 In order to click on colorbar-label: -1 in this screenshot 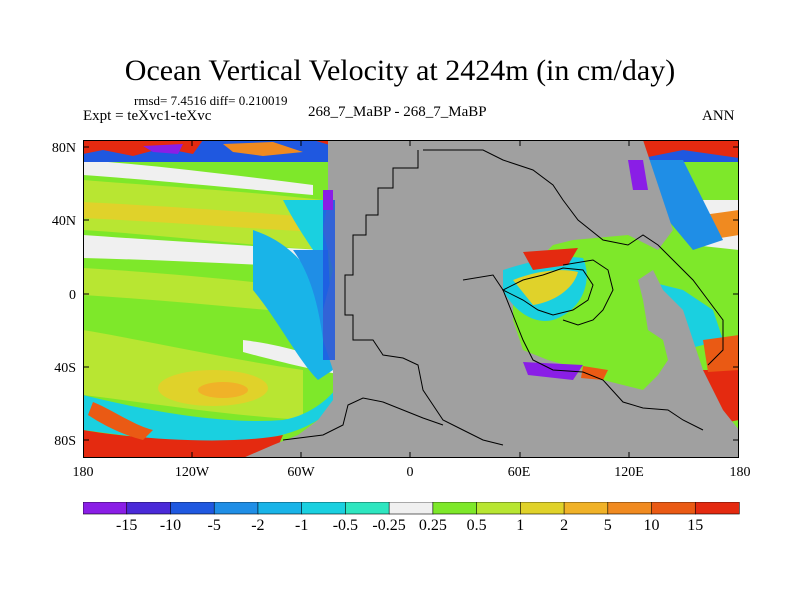, I will do `click(302, 525)`.